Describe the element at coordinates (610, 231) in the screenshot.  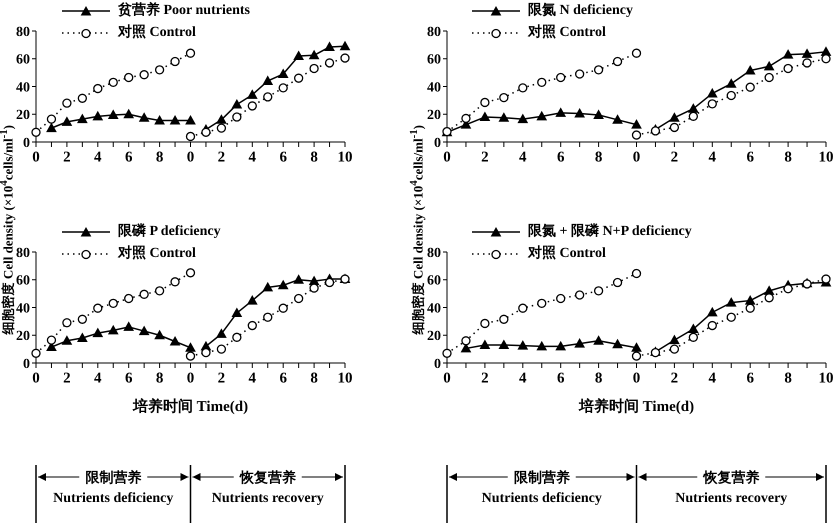
I see `legend-label: 限氮 + 限磷 N+P deficiency` at that location.